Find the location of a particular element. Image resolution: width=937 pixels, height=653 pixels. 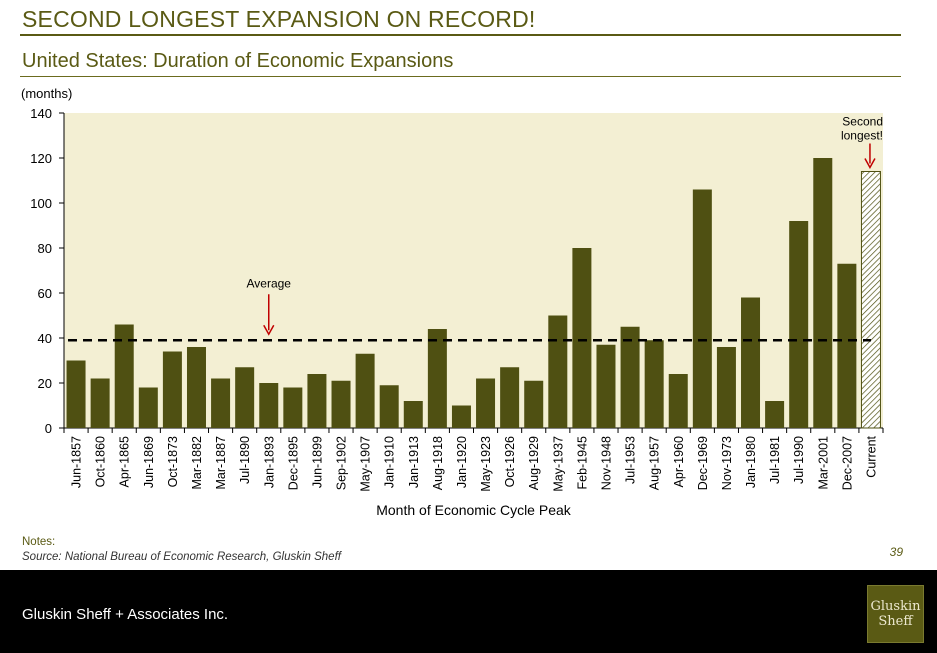

y-tick-label: 100 is located at coordinates (41, 203).